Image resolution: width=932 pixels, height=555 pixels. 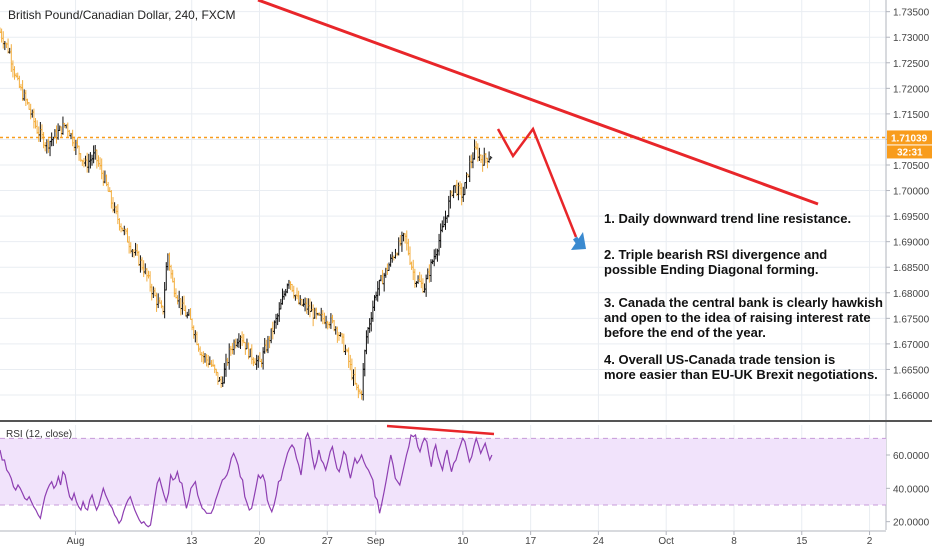 What do you see at coordinates (911, 192) in the screenshot?
I see `price-tick-label: 1.70000` at bounding box center [911, 192].